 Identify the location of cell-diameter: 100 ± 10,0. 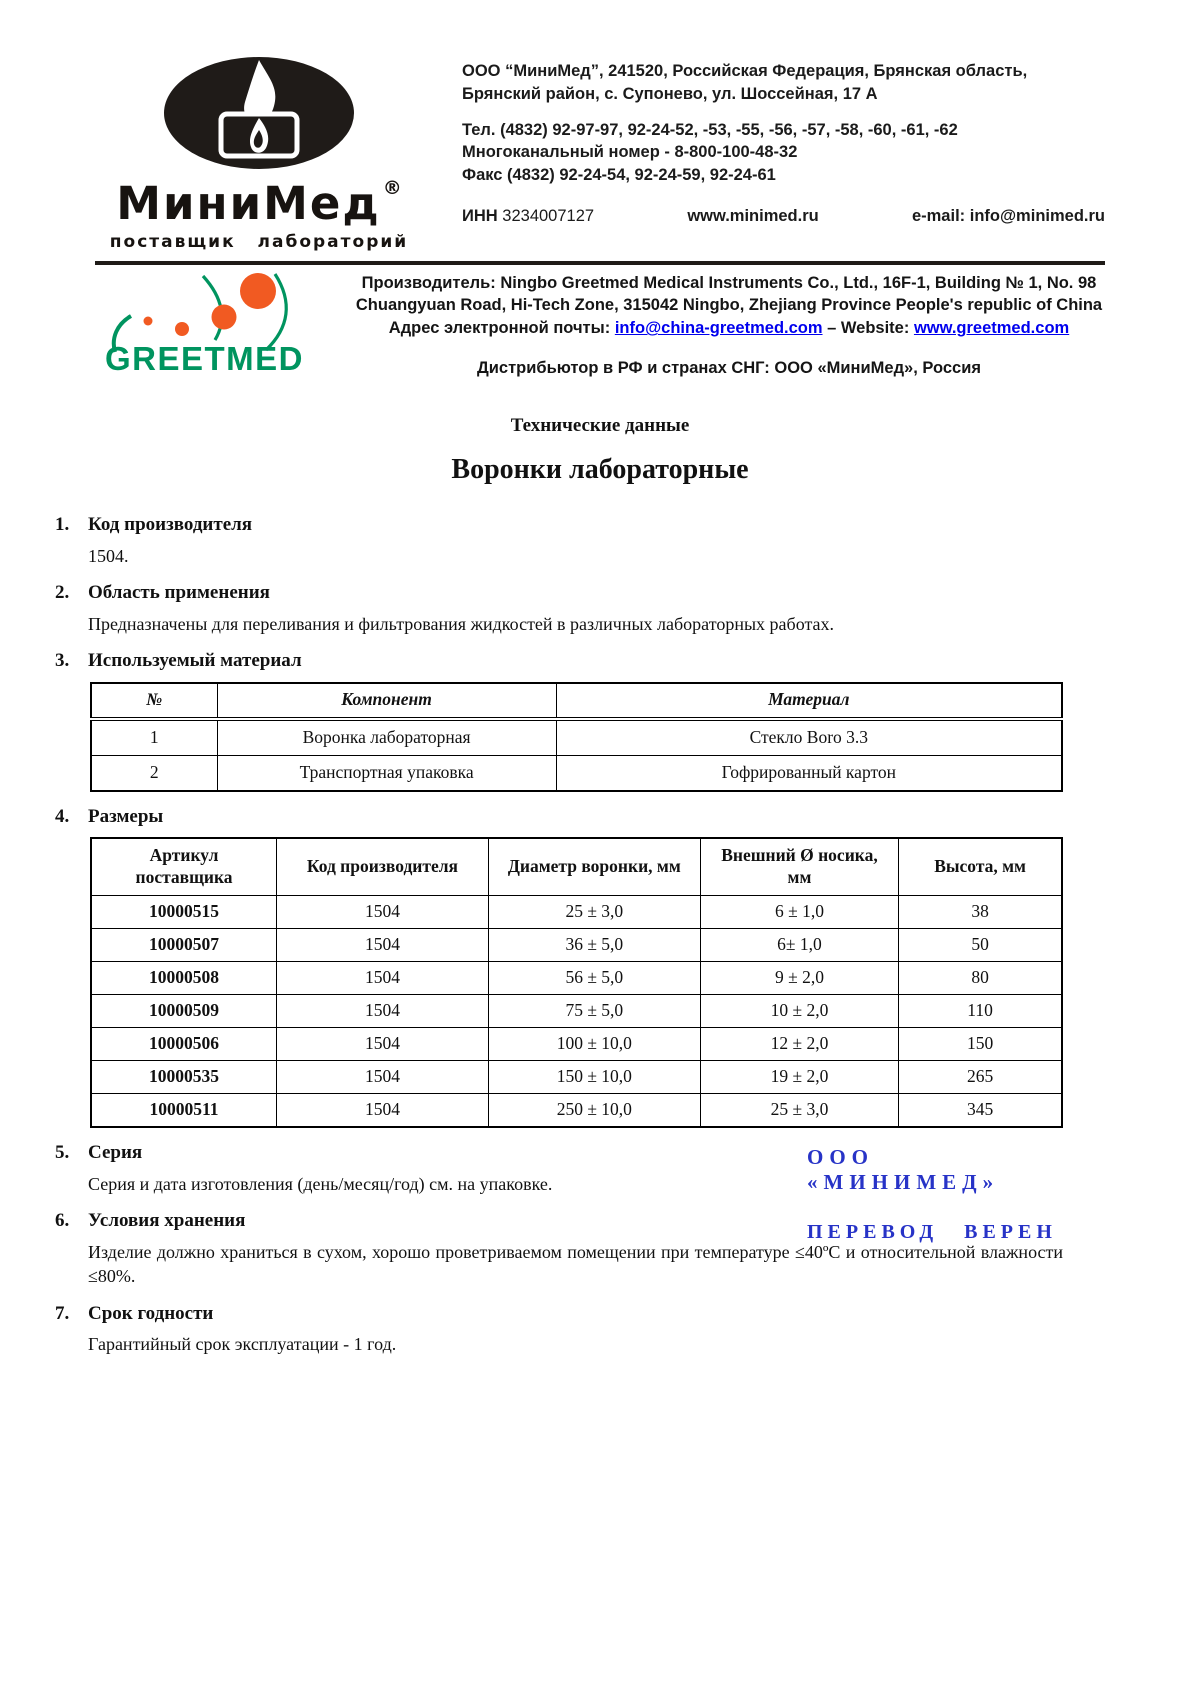
(594, 1044).